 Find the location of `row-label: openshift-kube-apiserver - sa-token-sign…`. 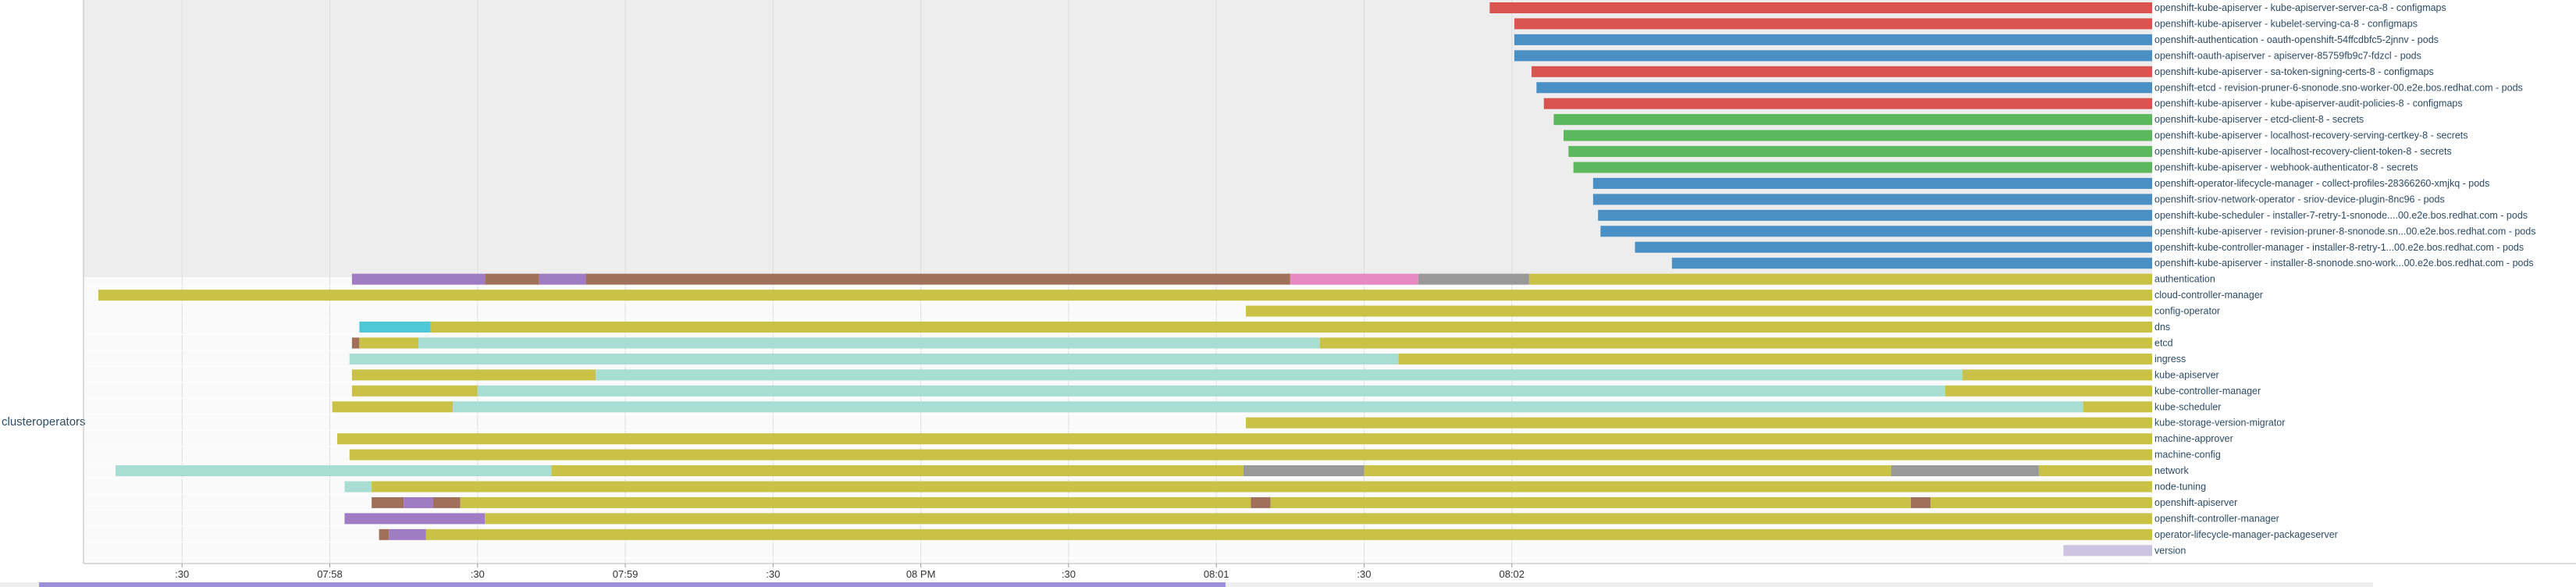

row-label: openshift-kube-apiserver - sa-token-sign… is located at coordinates (2294, 72).